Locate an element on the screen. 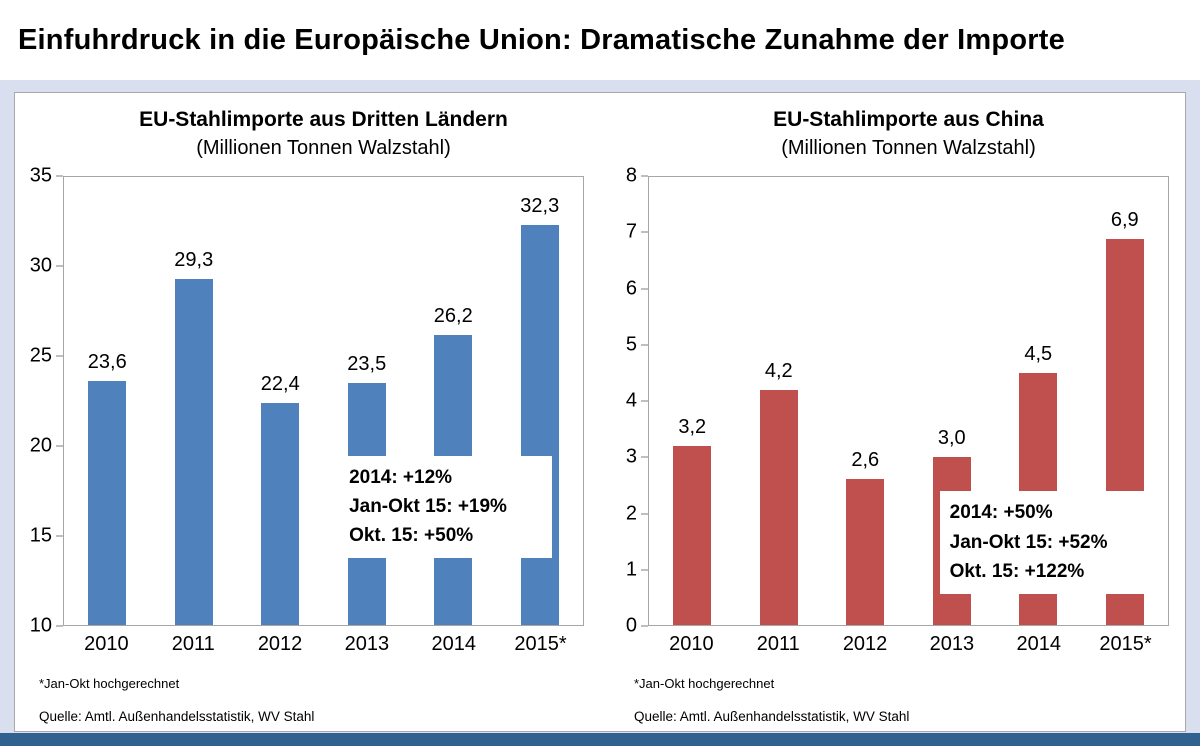 The height and width of the screenshot is (746, 1200). bar-column: 3,2 is located at coordinates (692, 401).